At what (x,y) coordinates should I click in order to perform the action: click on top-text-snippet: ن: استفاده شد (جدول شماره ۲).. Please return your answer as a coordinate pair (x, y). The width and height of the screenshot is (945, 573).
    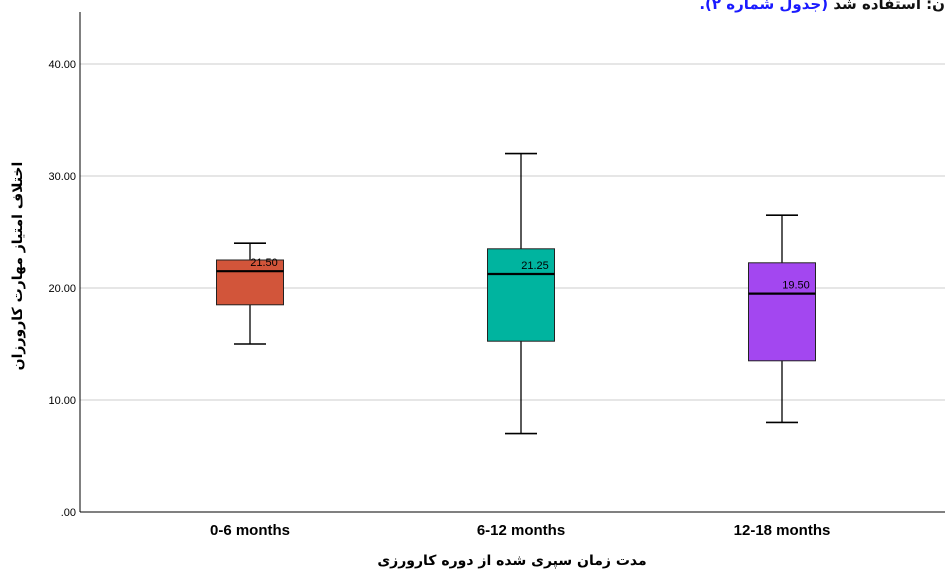
    Looking at the image, I should click on (822, 6).